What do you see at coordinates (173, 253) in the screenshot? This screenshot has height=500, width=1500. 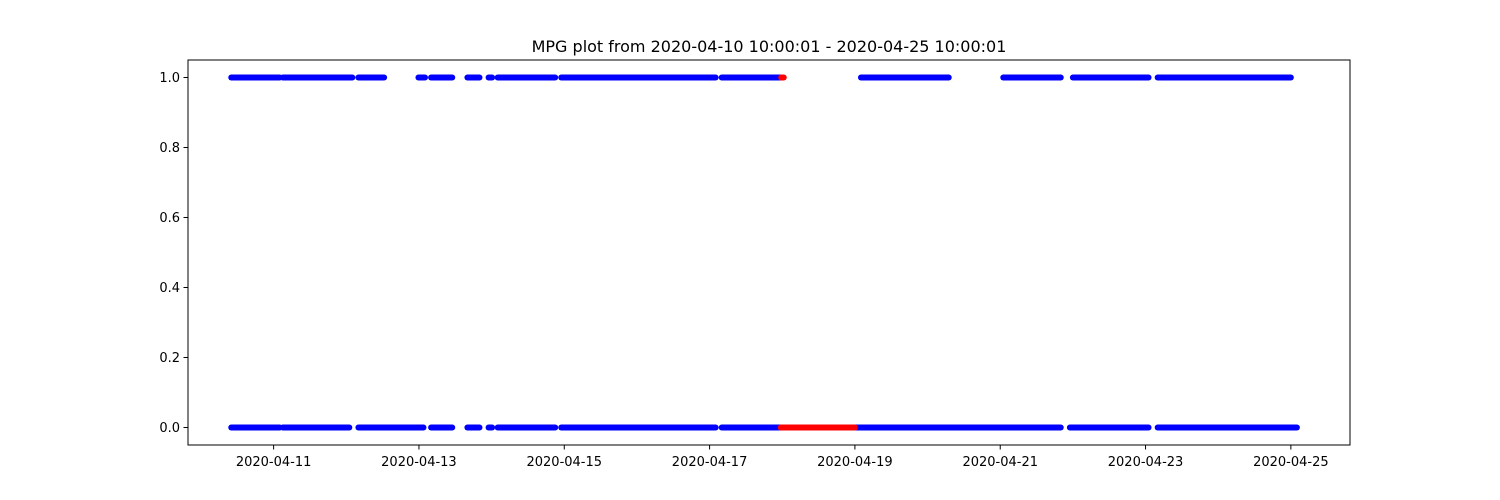 I see `y-axis: 0.0 0.2 0.4 0.6 0.8 1.0` at bounding box center [173, 253].